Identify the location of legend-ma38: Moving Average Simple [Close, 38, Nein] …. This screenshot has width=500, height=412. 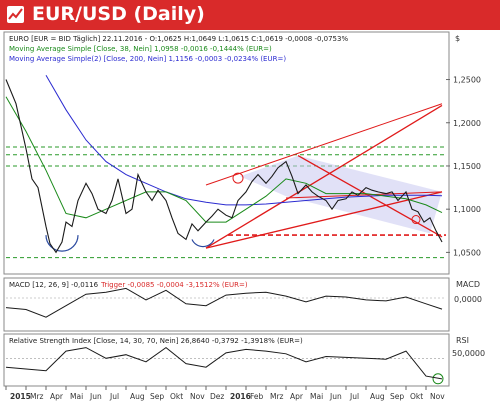
(140, 49).